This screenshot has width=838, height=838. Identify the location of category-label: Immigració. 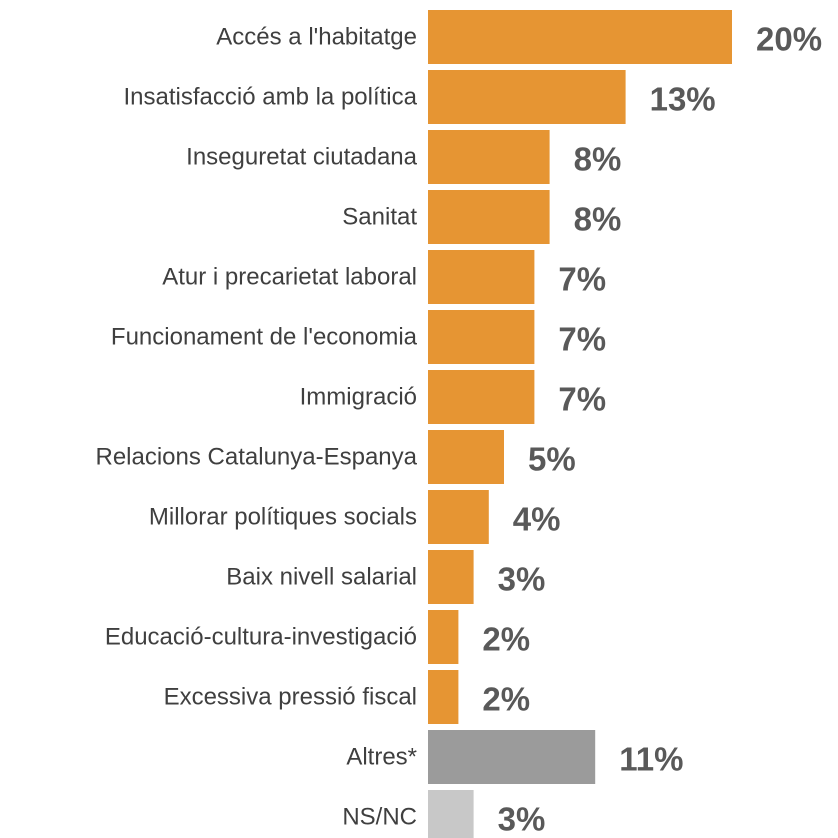
(358, 397).